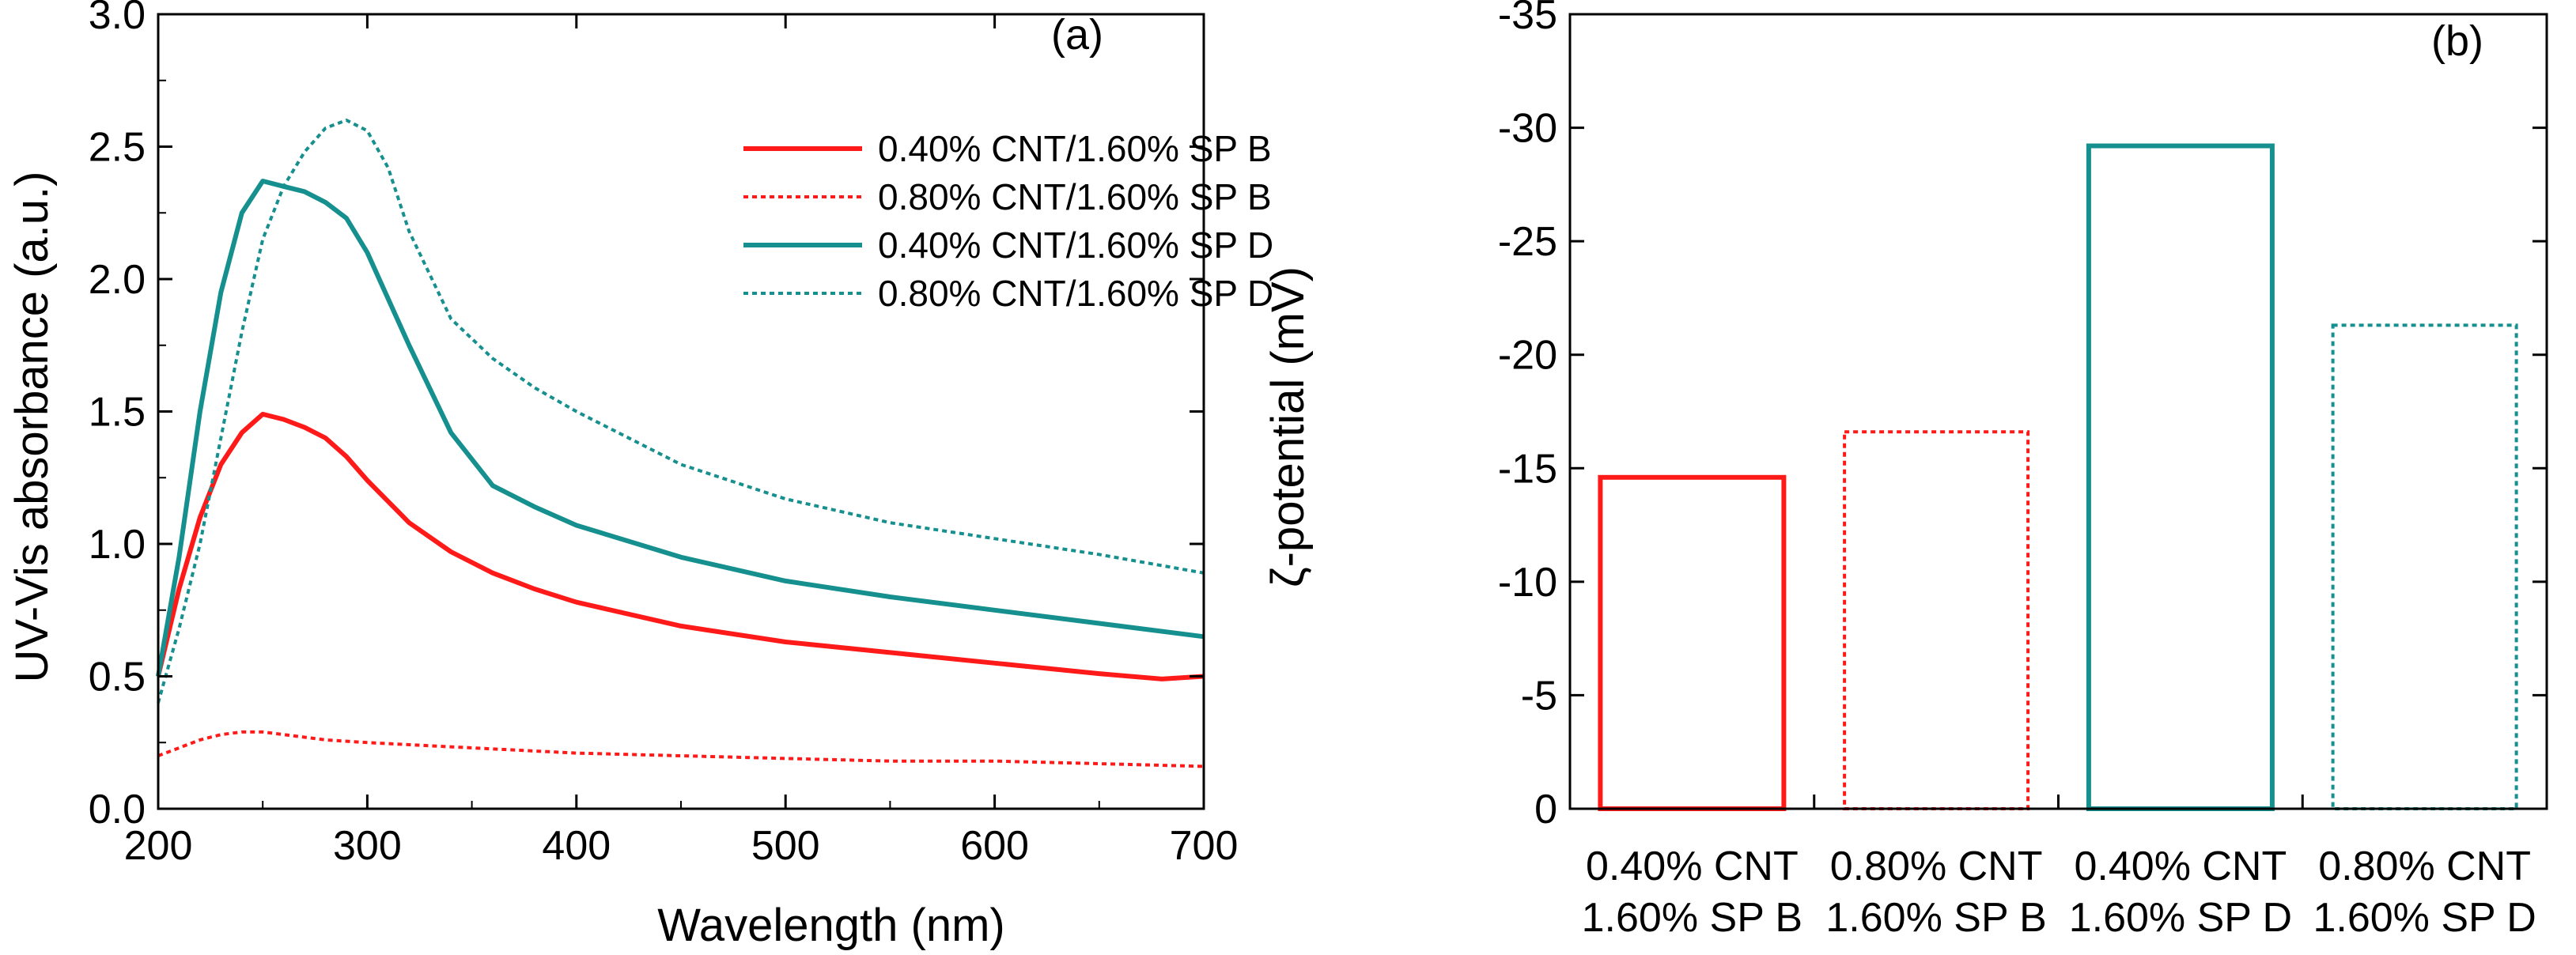  I want to click on x-tick-label: 700, so click(1204, 846).